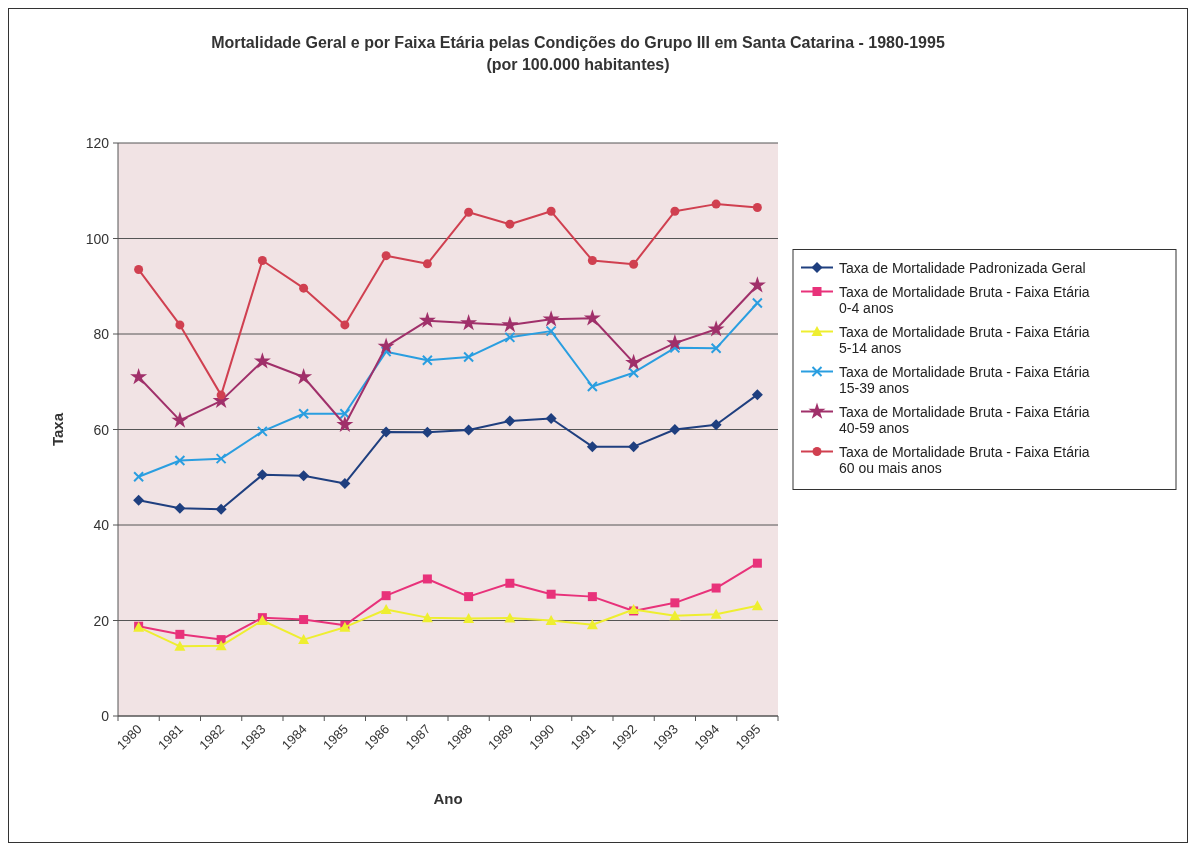 Image resolution: width=1197 pixels, height=853 pixels. What do you see at coordinates (105, 716) in the screenshot?
I see `y-tick-label: 0` at bounding box center [105, 716].